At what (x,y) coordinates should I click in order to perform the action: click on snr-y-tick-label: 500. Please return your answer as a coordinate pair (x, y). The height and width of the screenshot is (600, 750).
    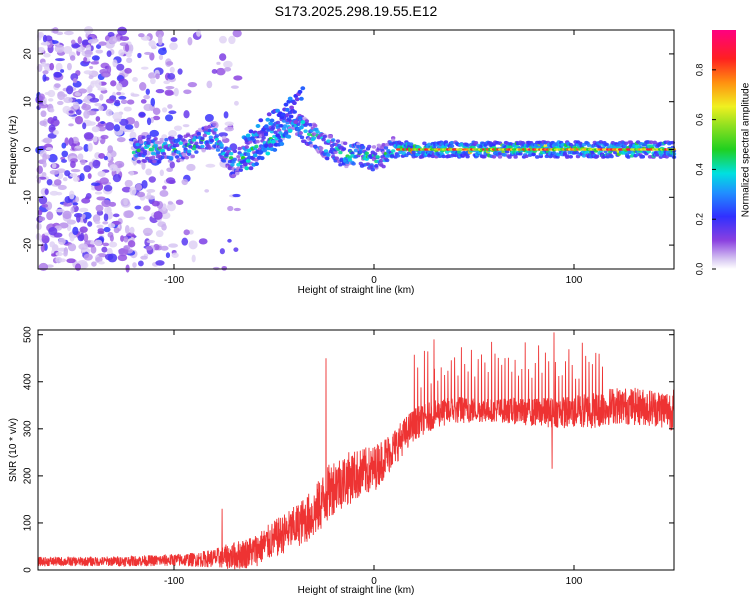
    Looking at the image, I should click on (28, 334).